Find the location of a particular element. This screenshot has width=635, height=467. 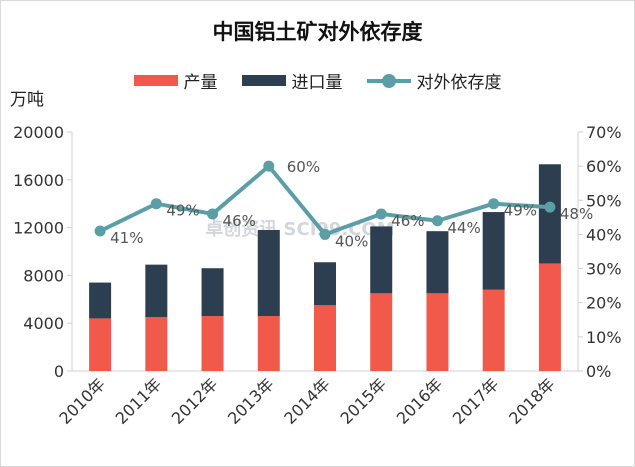

legend-item-production: 产量 is located at coordinates (175, 80).